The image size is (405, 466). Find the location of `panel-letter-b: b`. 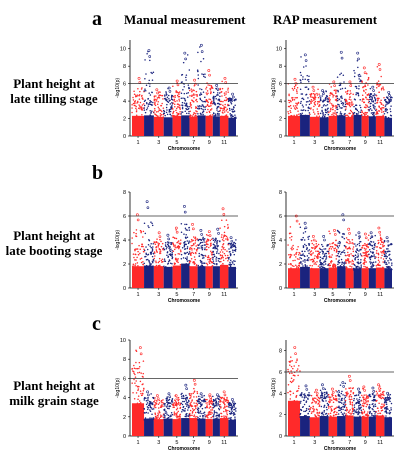

panel-letter-b: b is located at coordinates (98, 173).